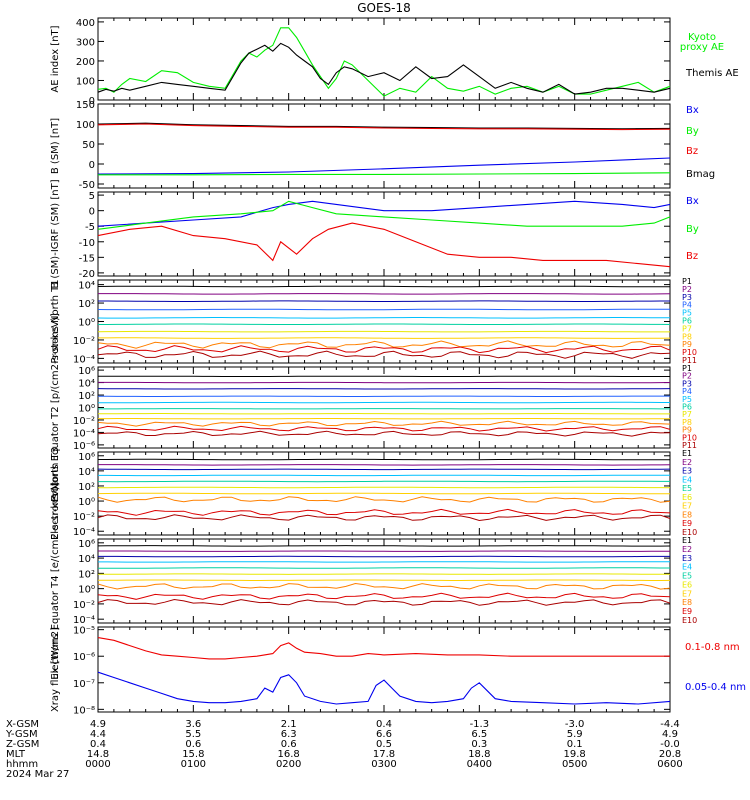  What do you see at coordinates (98, 754) in the screenshot?
I see `x-tick-label: 14.8` at bounding box center [98, 754].